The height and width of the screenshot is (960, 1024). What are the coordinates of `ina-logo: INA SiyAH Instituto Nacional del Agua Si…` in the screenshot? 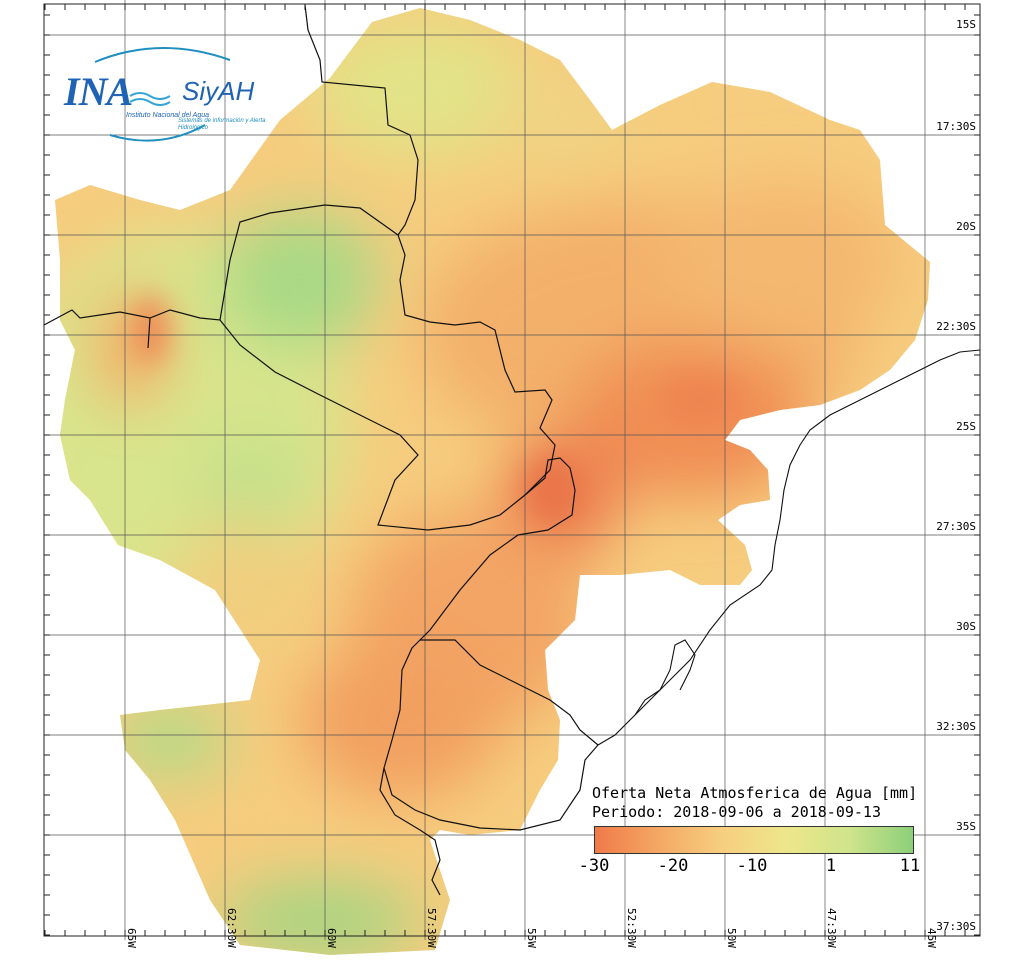 It's located at (165, 98).